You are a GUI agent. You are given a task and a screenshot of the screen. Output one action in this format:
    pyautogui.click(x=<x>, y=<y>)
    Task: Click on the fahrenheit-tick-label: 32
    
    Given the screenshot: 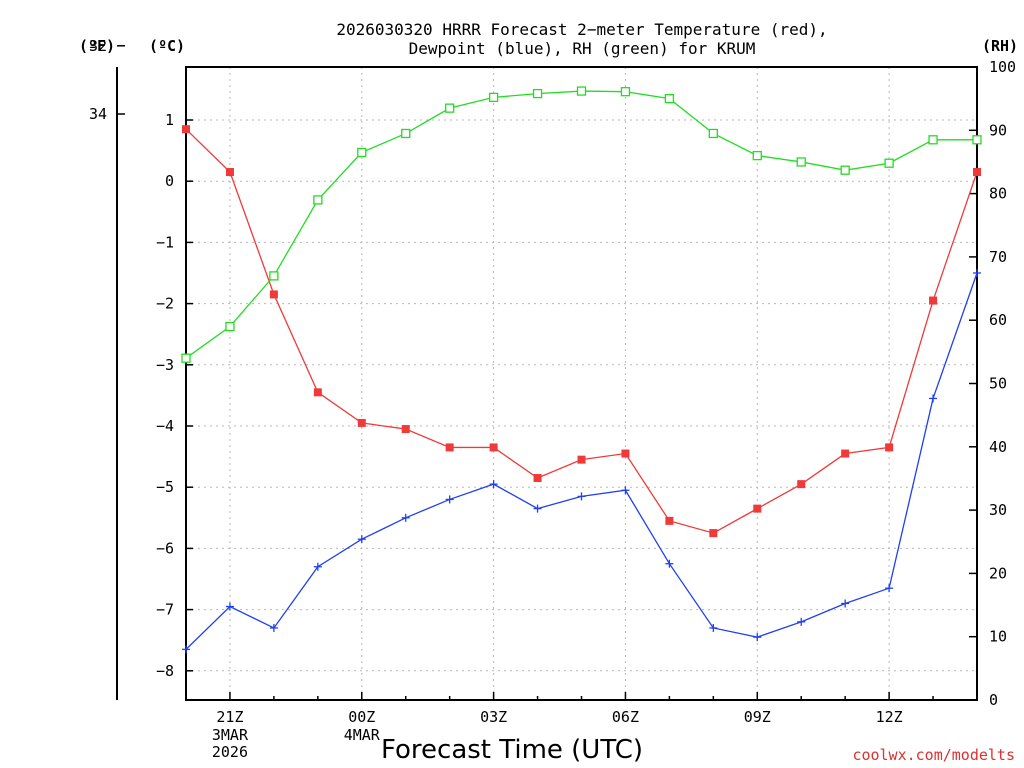 What is the action you would take?
    pyautogui.click(x=98, y=46)
    